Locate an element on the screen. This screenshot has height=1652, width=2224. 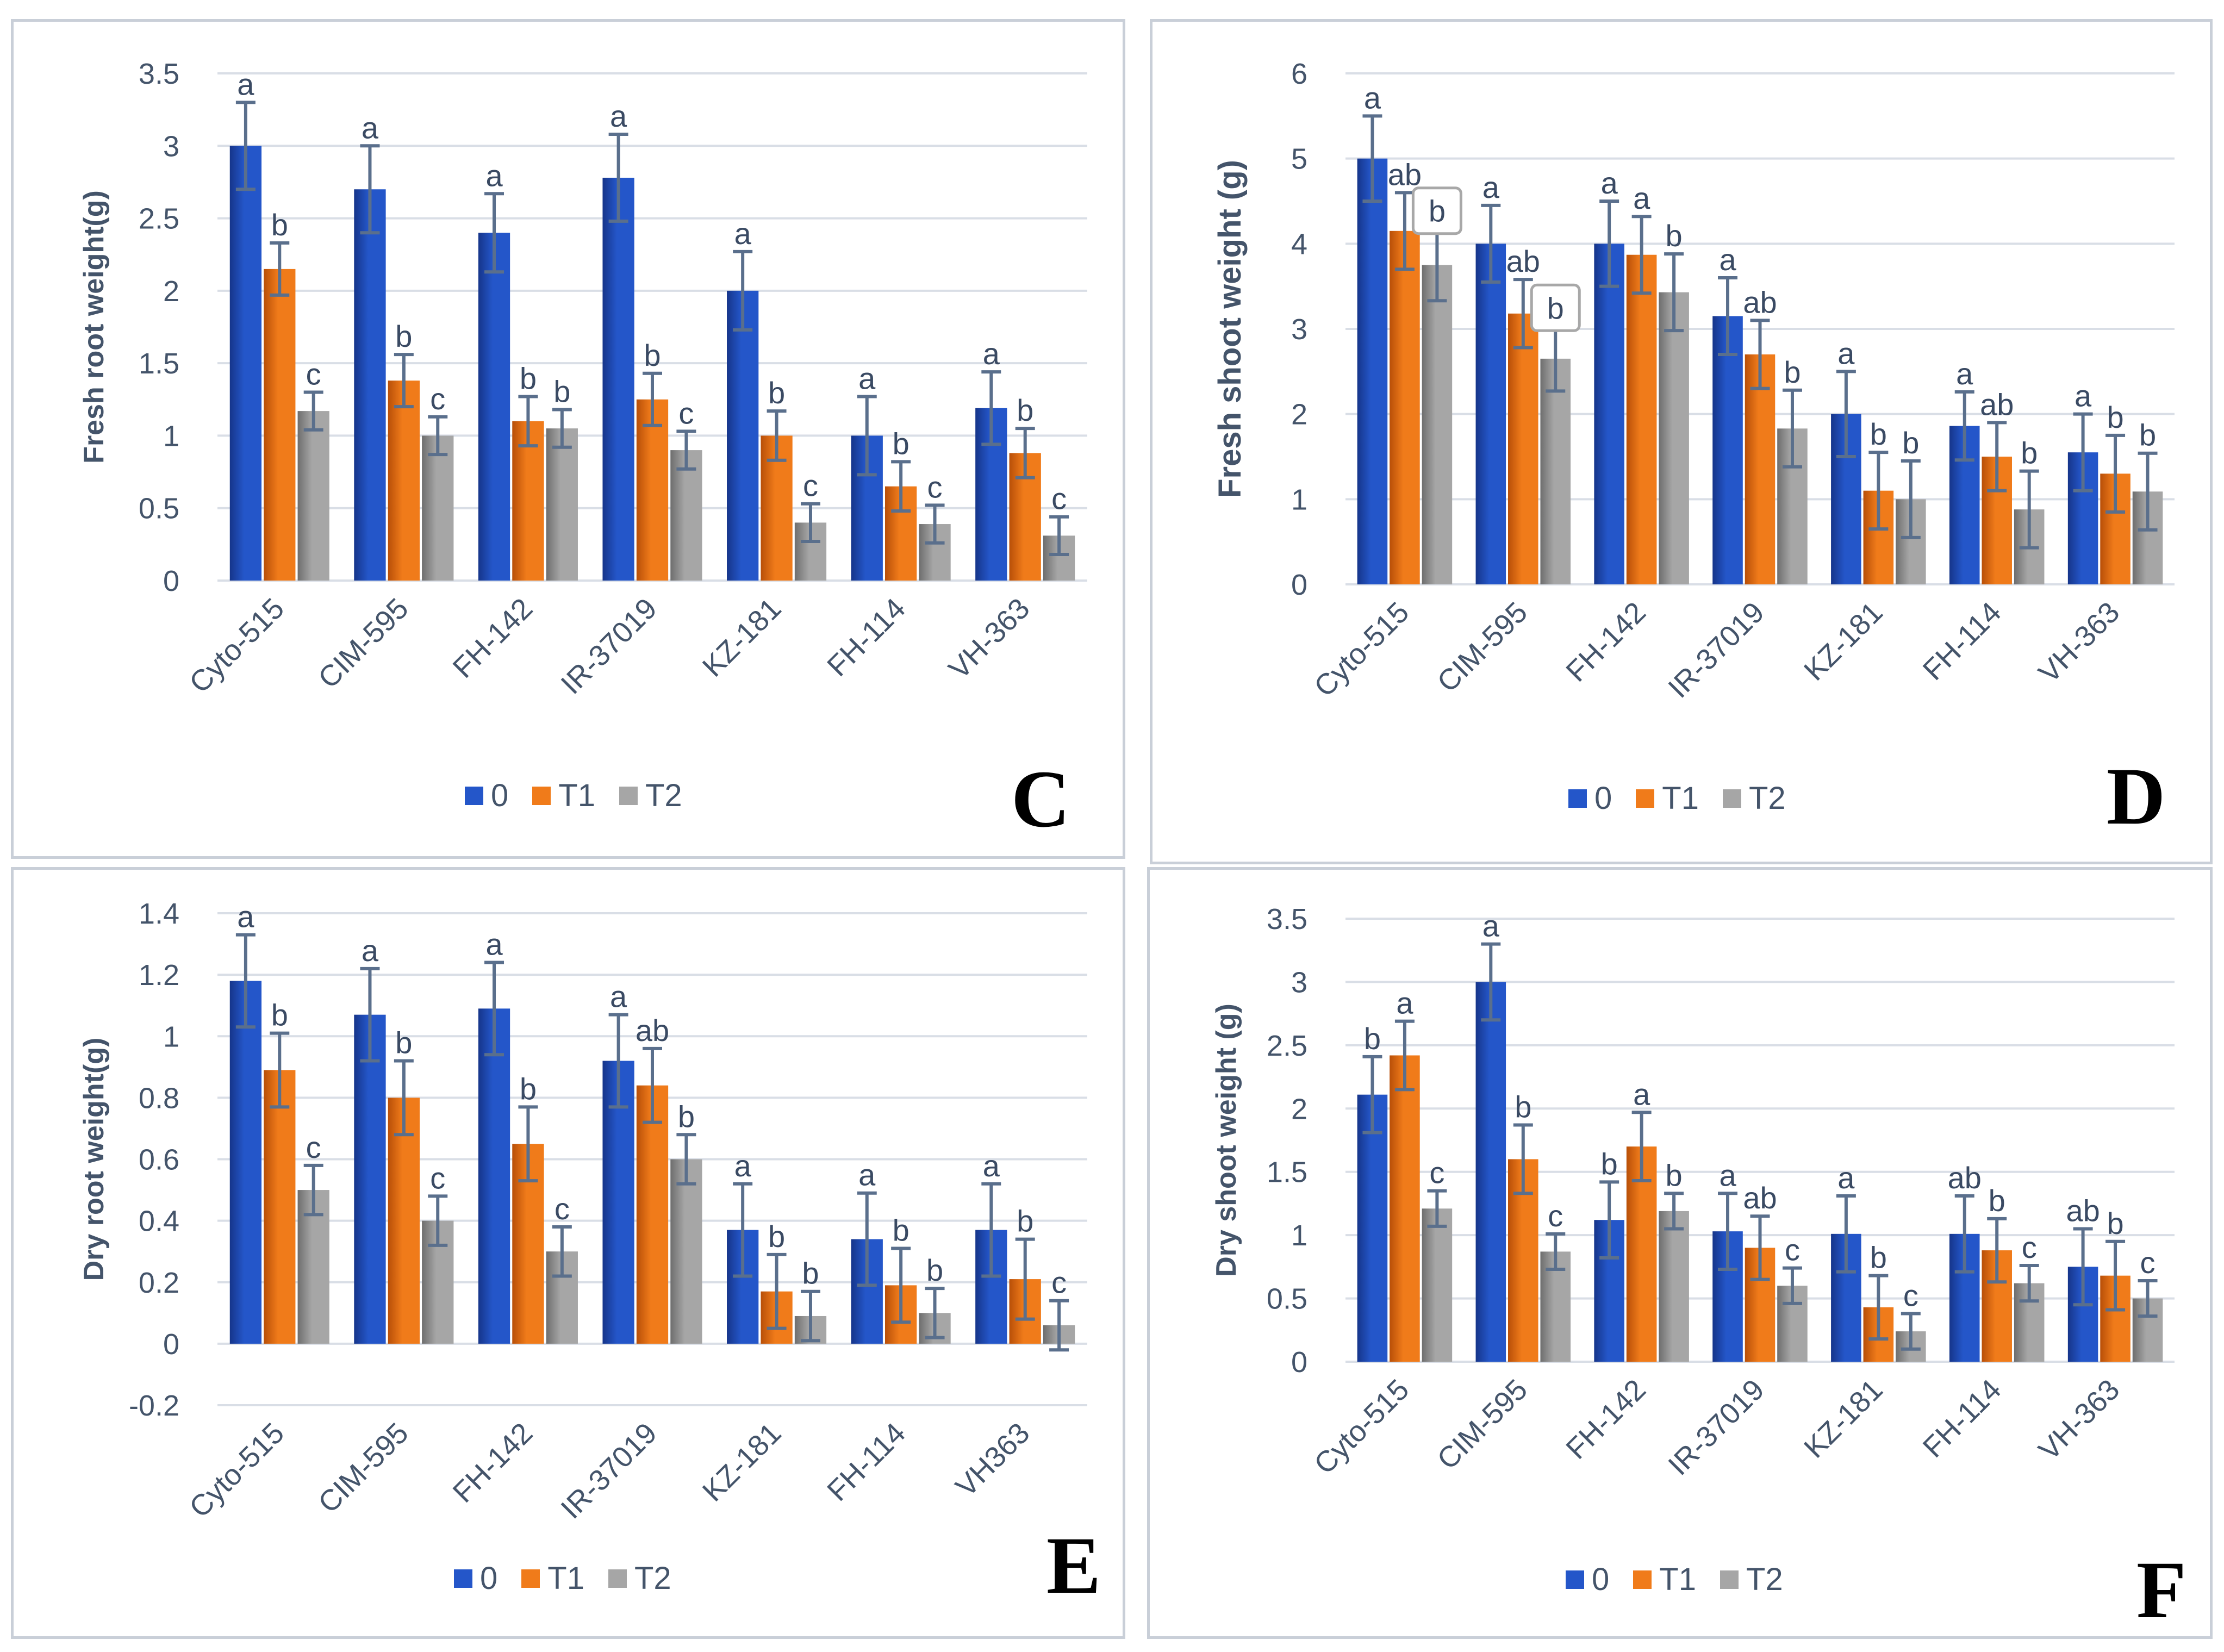
legend-item-t1: T1 is located at coordinates (1665, 1579).